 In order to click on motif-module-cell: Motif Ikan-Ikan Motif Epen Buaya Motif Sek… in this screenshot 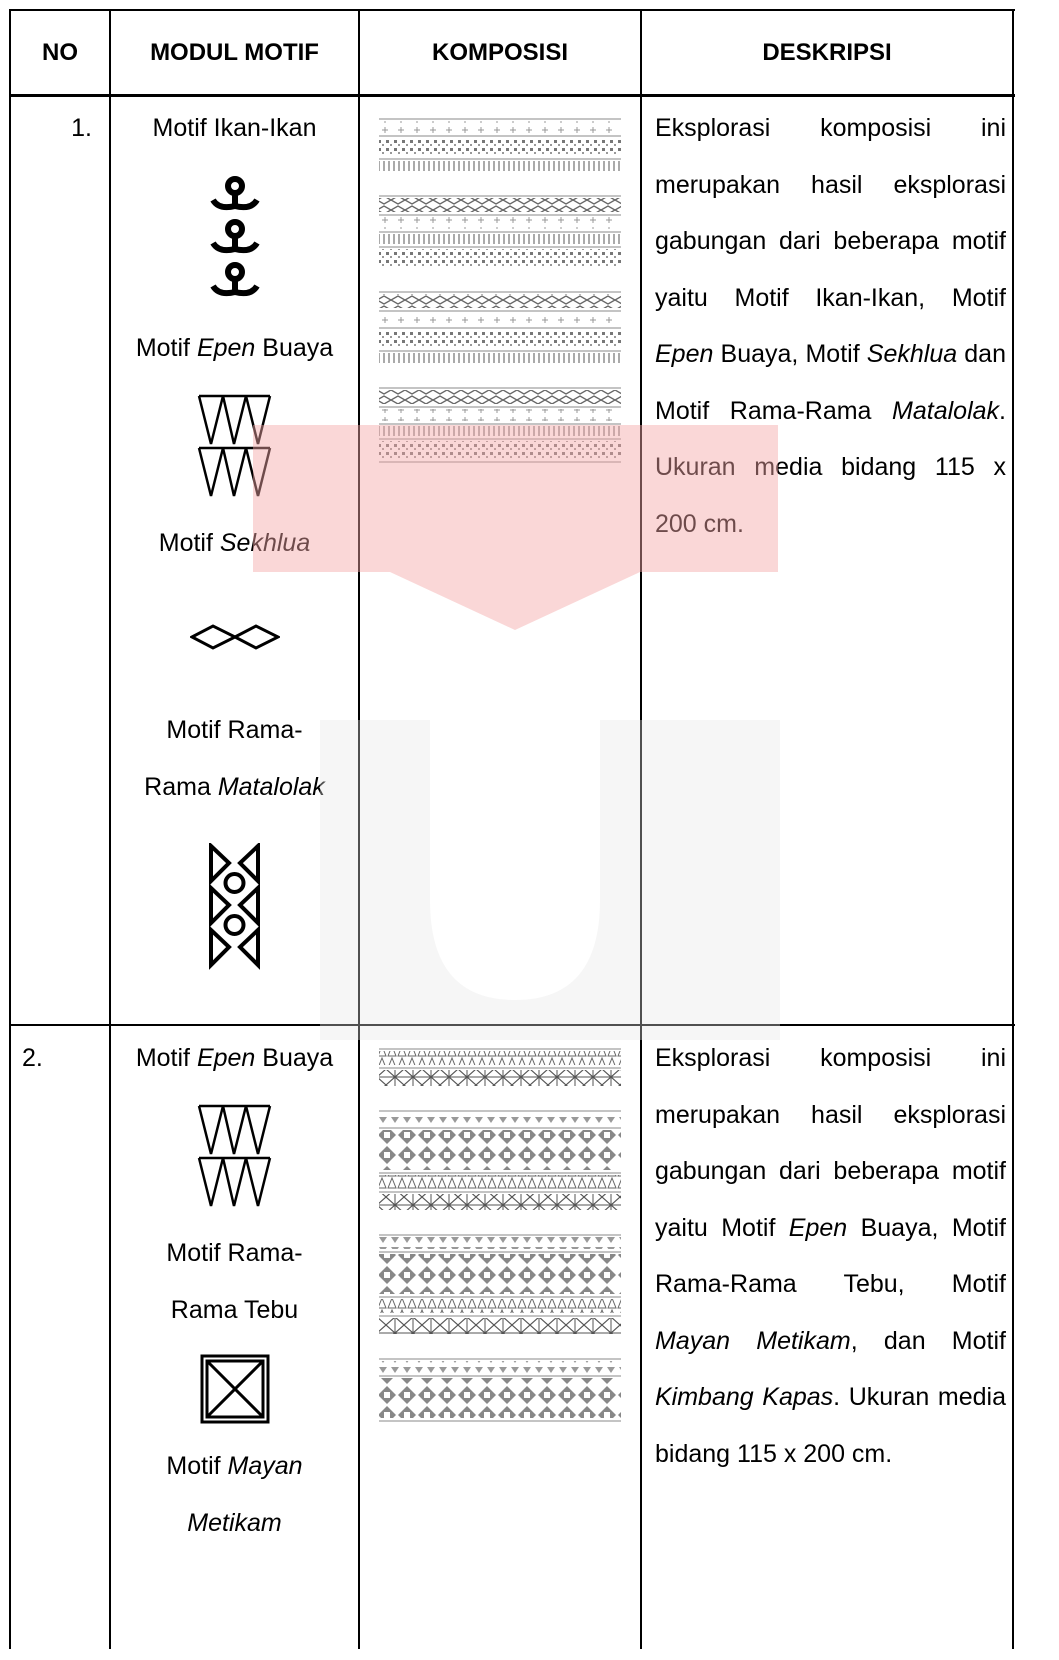, I will do `click(234, 560)`.